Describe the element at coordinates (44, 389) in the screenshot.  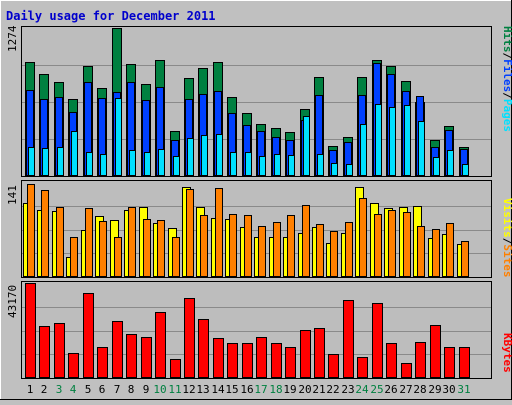
I see `day-label-2: 2` at that location.